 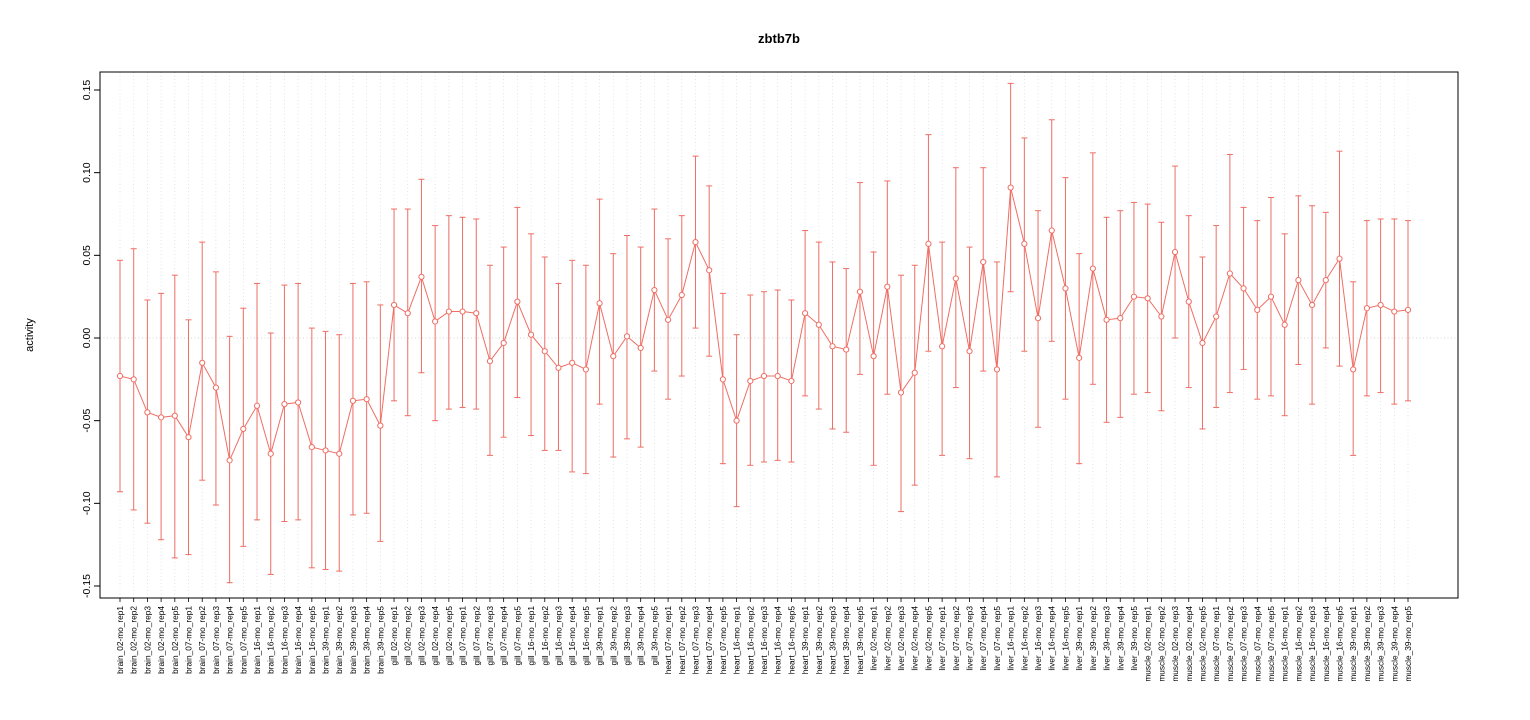 I want to click on svg-text: gill_07-mo_rep4, so click(x=504, y=636).